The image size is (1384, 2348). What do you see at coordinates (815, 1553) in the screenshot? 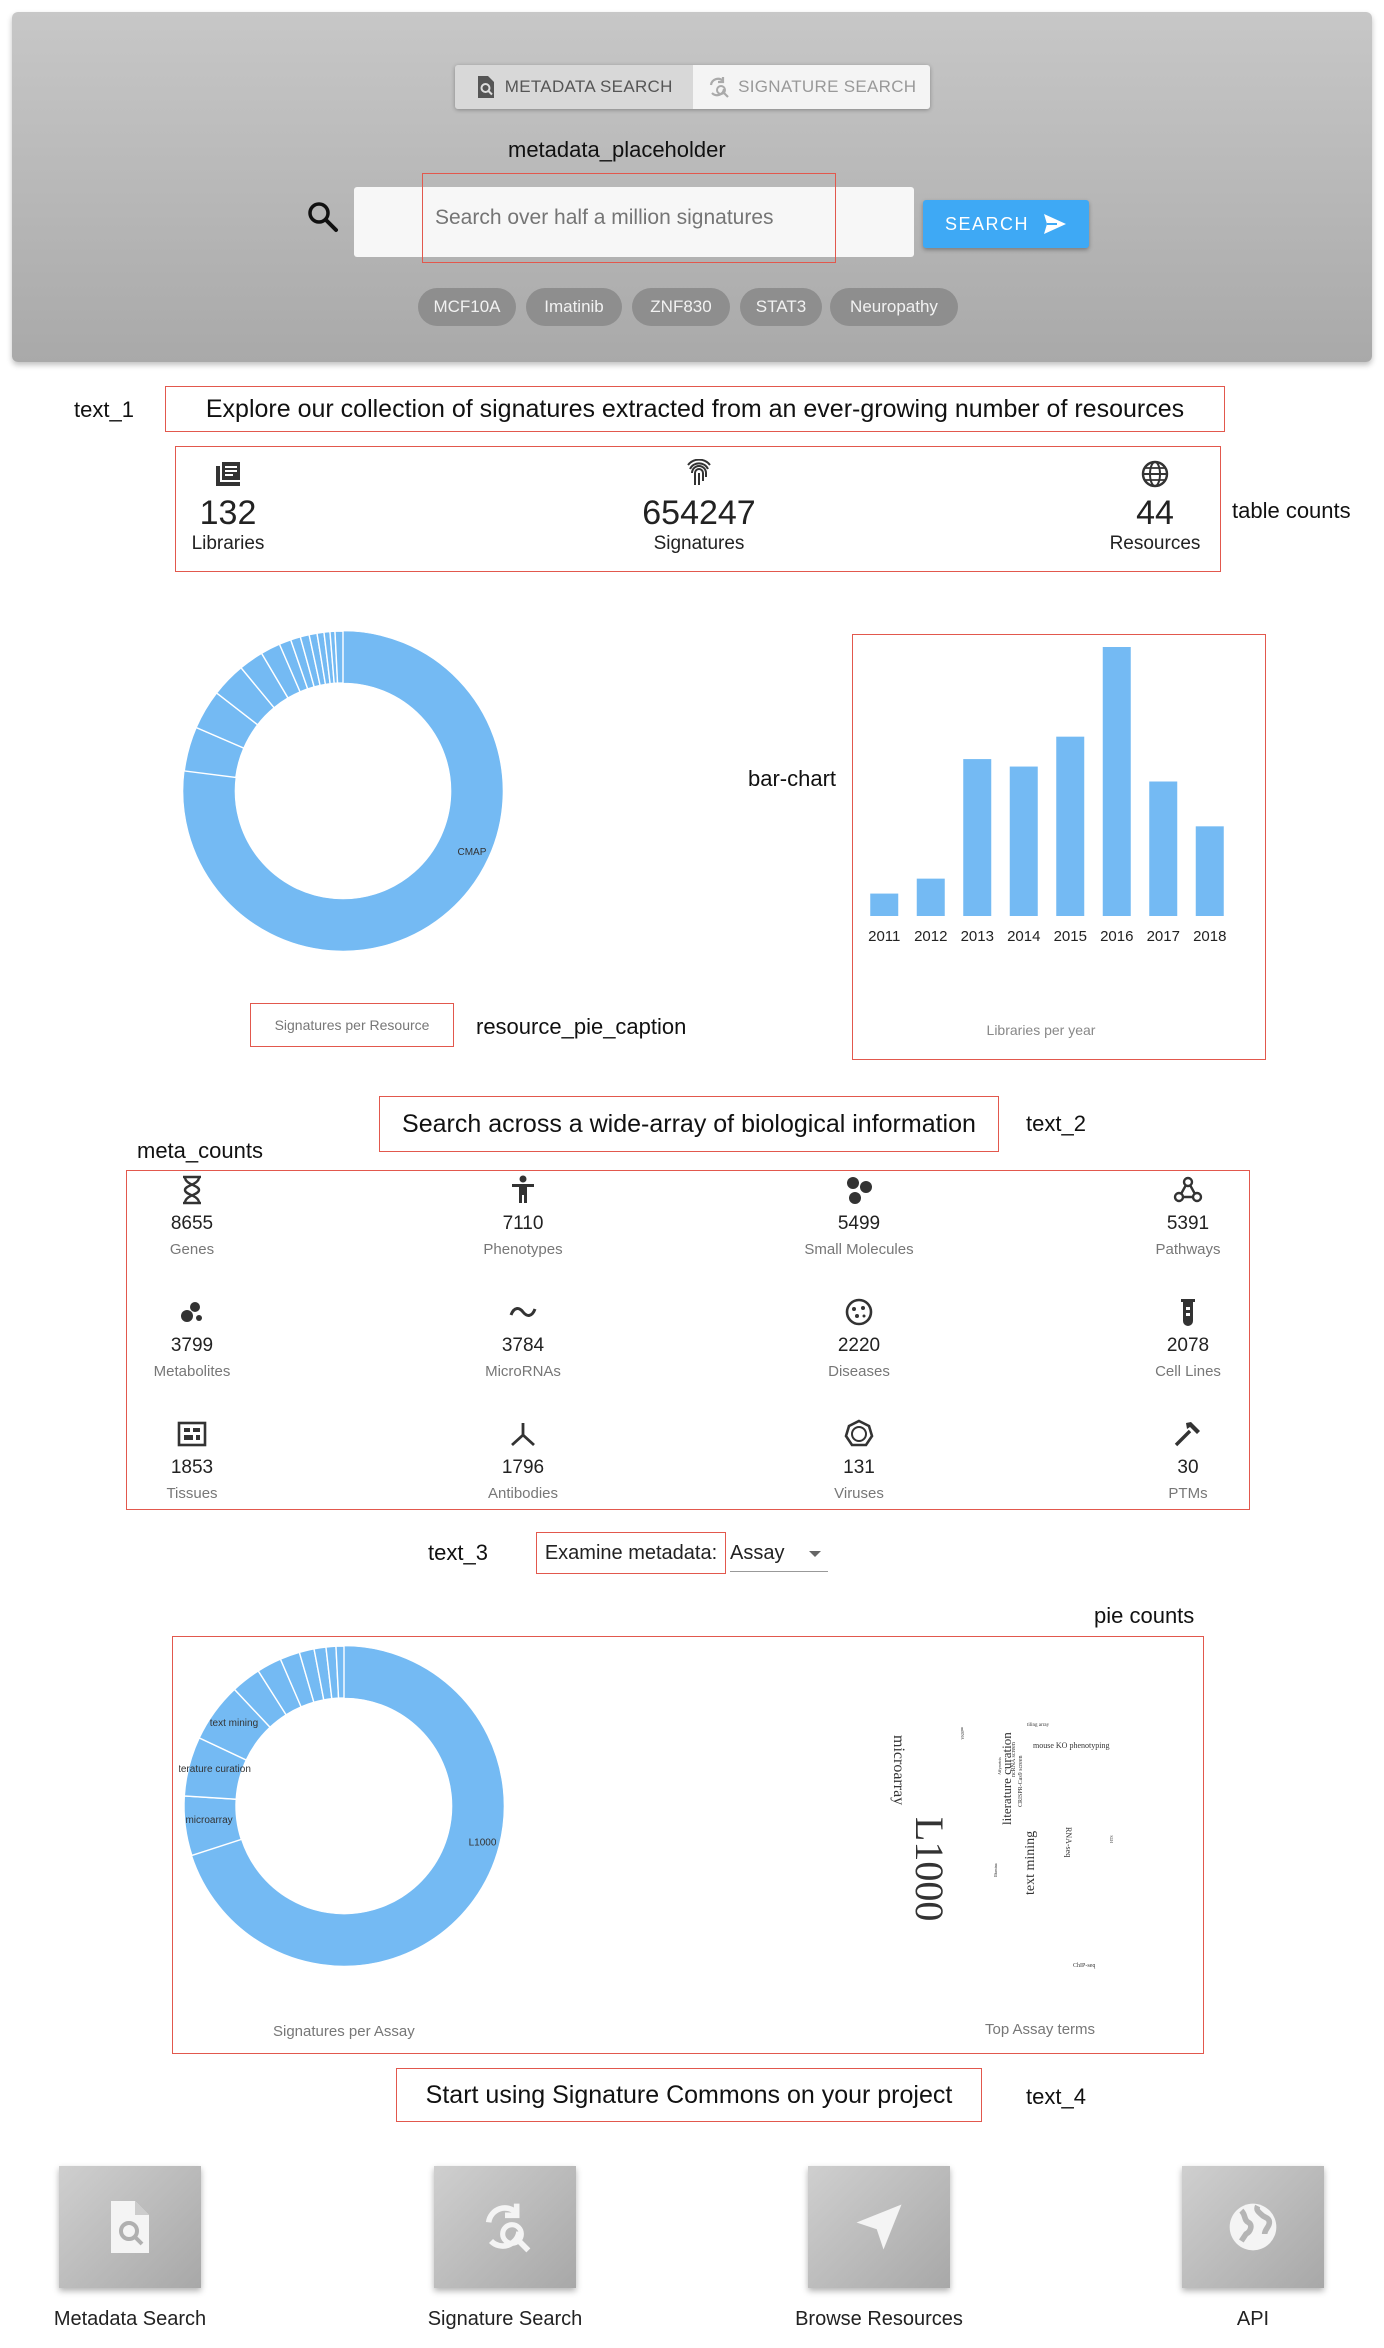
I see `chevron-down-icon` at bounding box center [815, 1553].